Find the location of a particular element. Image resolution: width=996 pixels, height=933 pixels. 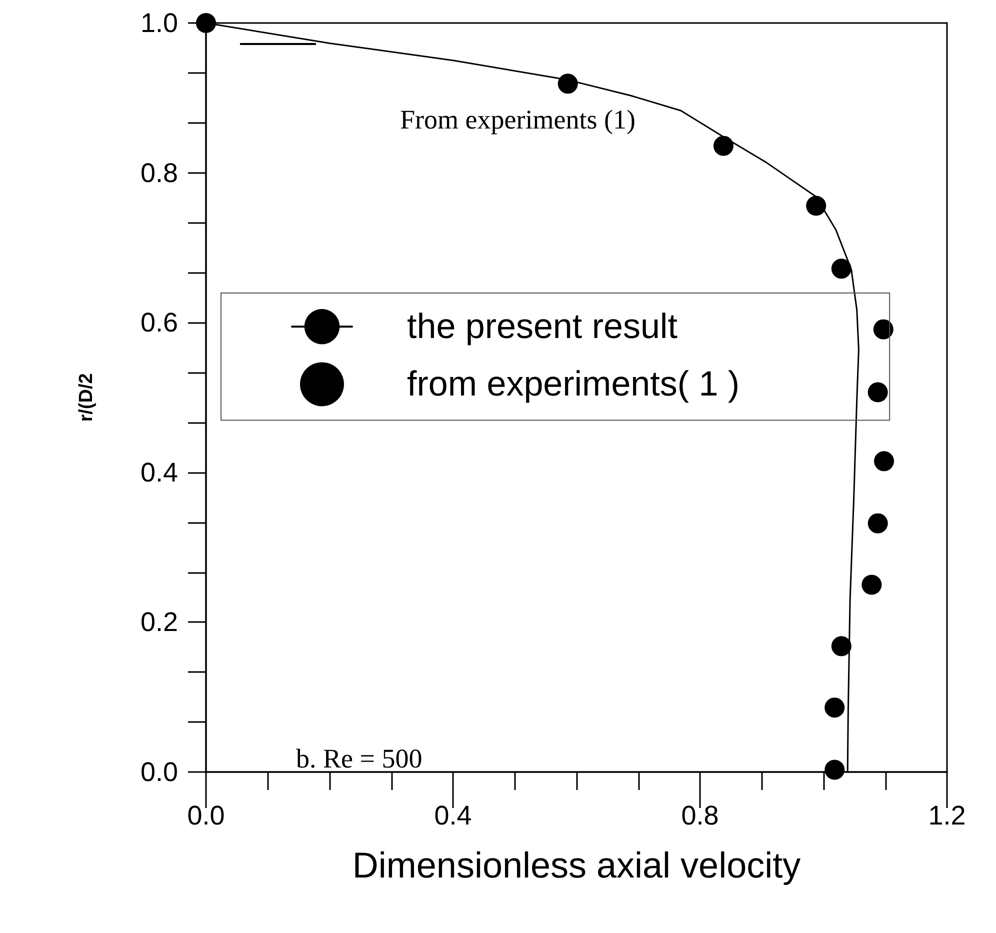

x-tick-label: 1.2 is located at coordinates (947, 815).